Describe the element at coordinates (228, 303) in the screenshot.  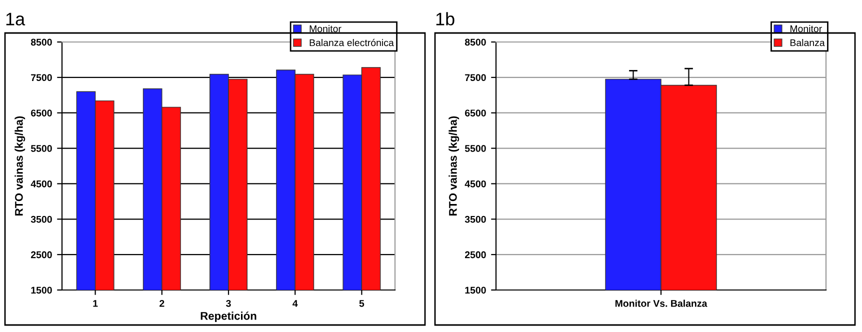
I see `x-tick-label: 3` at that location.